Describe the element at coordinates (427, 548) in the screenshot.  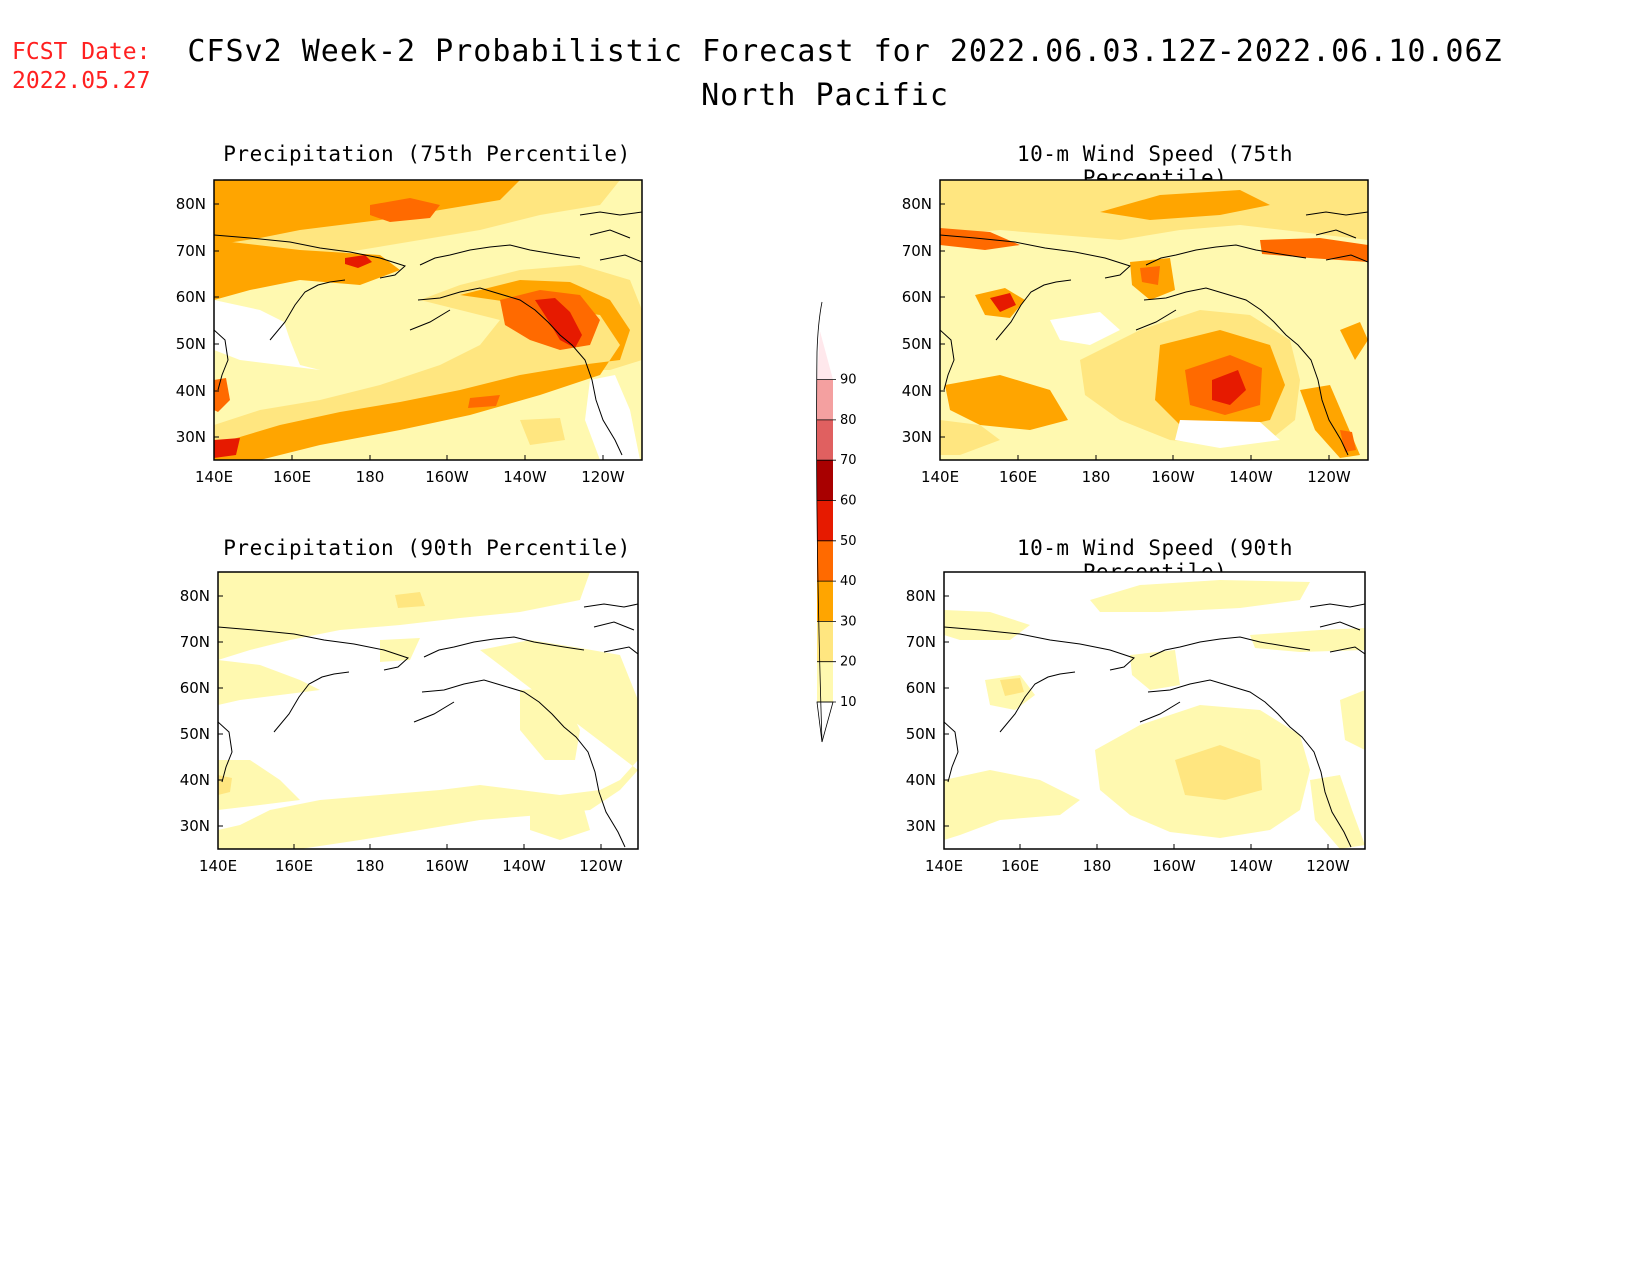
I see `panel-title-precip-90: Precipitation (90th Percentile)` at that location.